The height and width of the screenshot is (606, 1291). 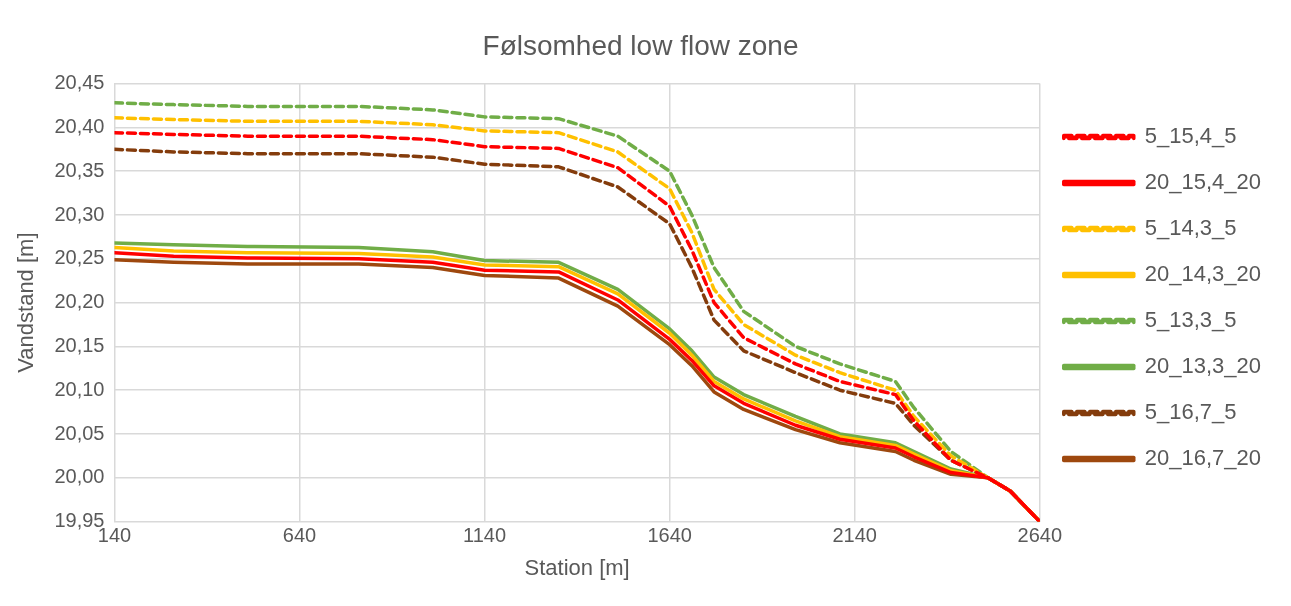 I want to click on legend-label: 20_13,3_20, so click(x=1202, y=366).